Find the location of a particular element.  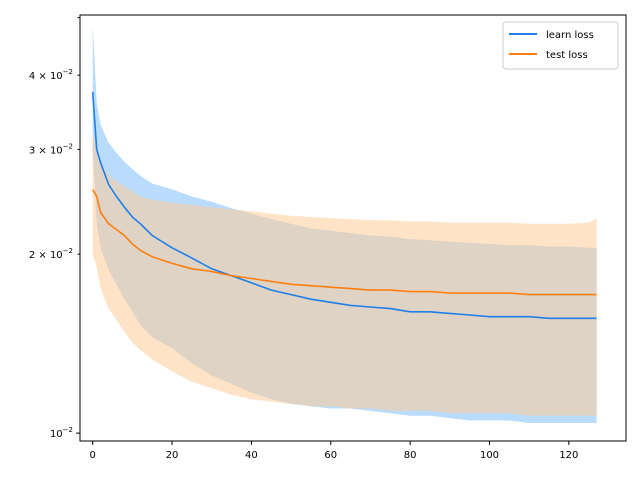

y-tick-label: 2 × 10⁻² is located at coordinates (51, 254).